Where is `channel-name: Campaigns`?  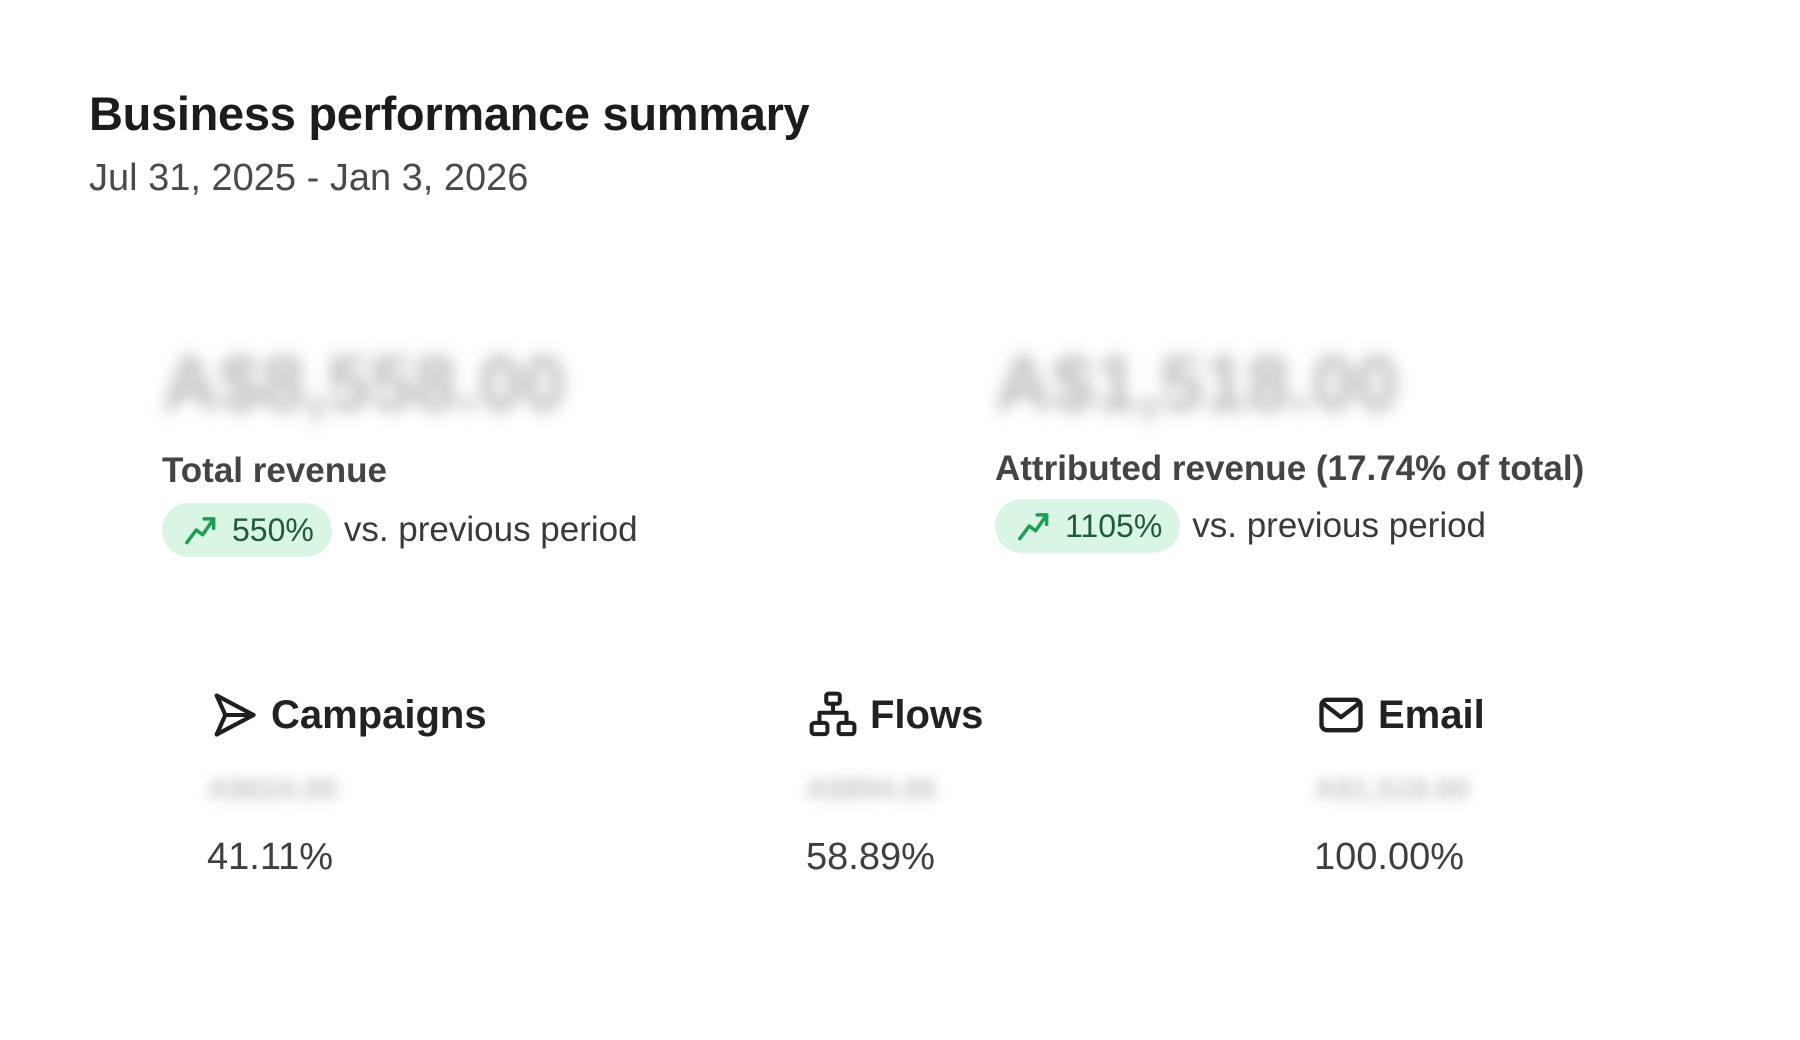
channel-name: Campaigns is located at coordinates (379, 714).